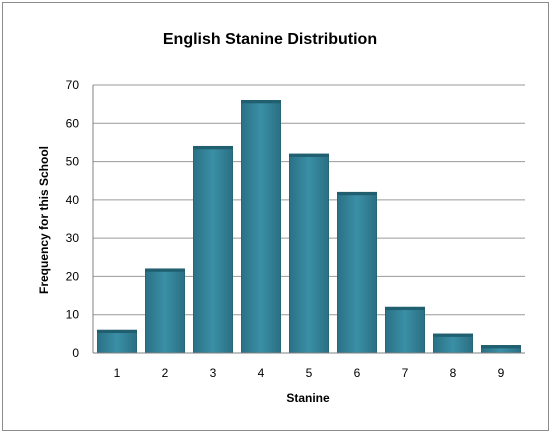 This screenshot has width=555, height=438. I want to click on x-tick-label: 1, so click(117, 373).